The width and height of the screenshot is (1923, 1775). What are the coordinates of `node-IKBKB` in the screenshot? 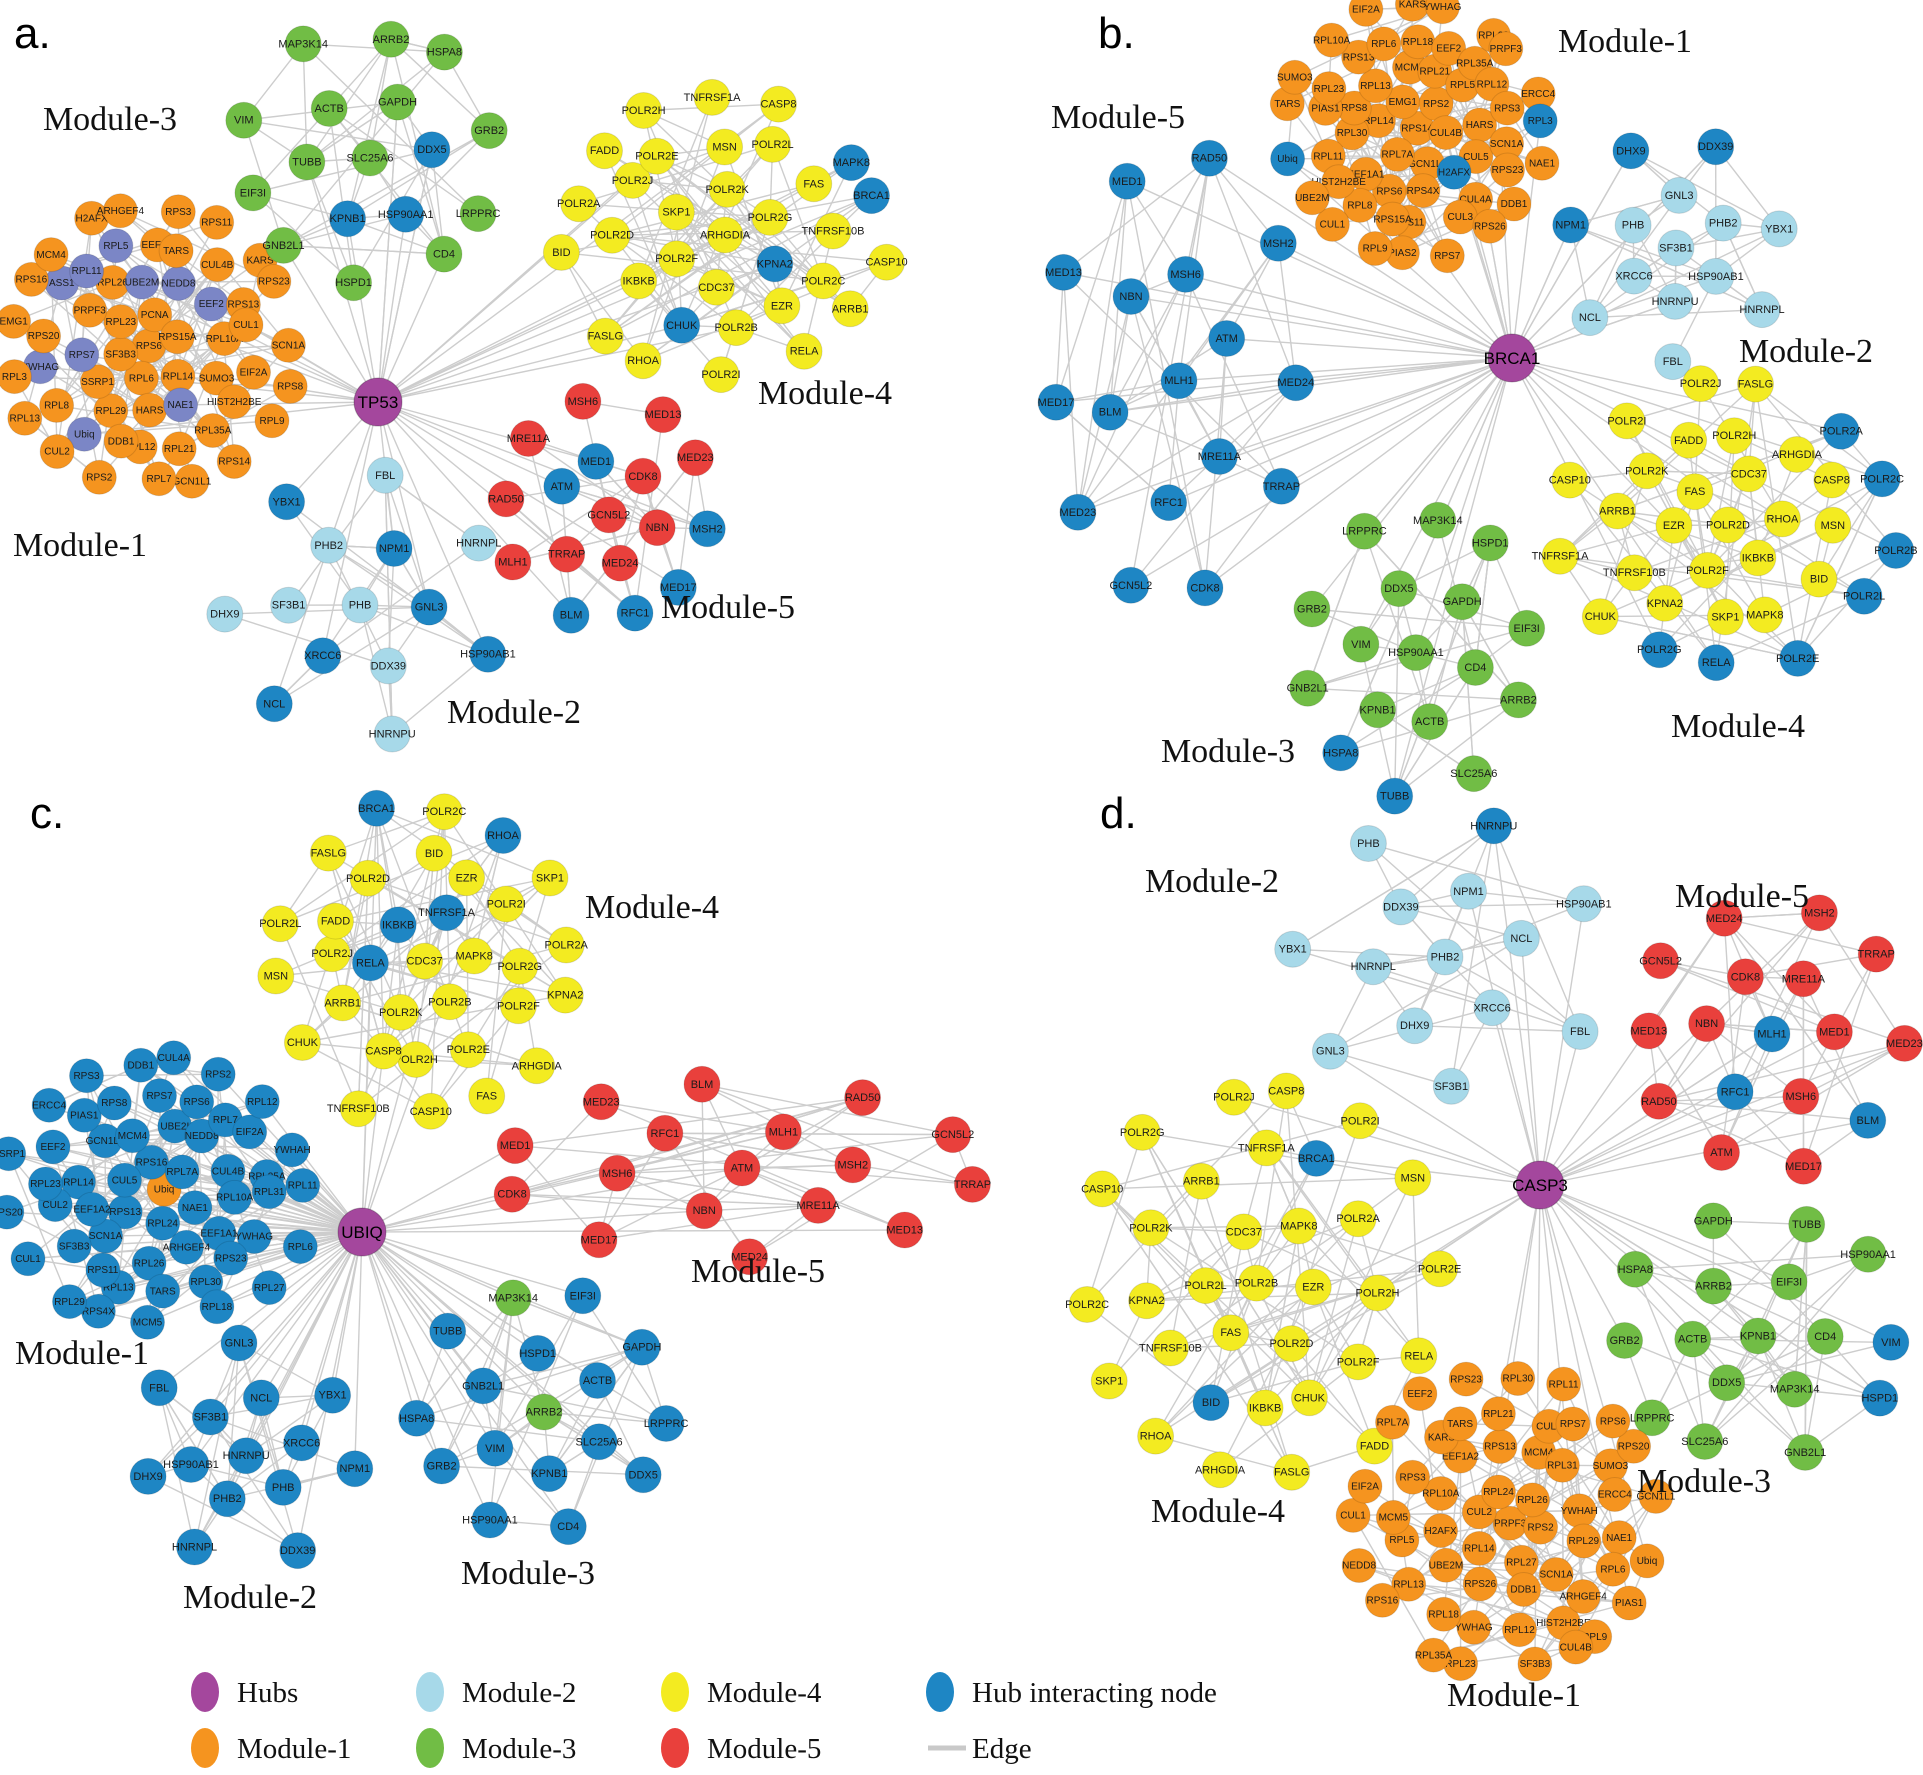 It's located at (1265, 1408).